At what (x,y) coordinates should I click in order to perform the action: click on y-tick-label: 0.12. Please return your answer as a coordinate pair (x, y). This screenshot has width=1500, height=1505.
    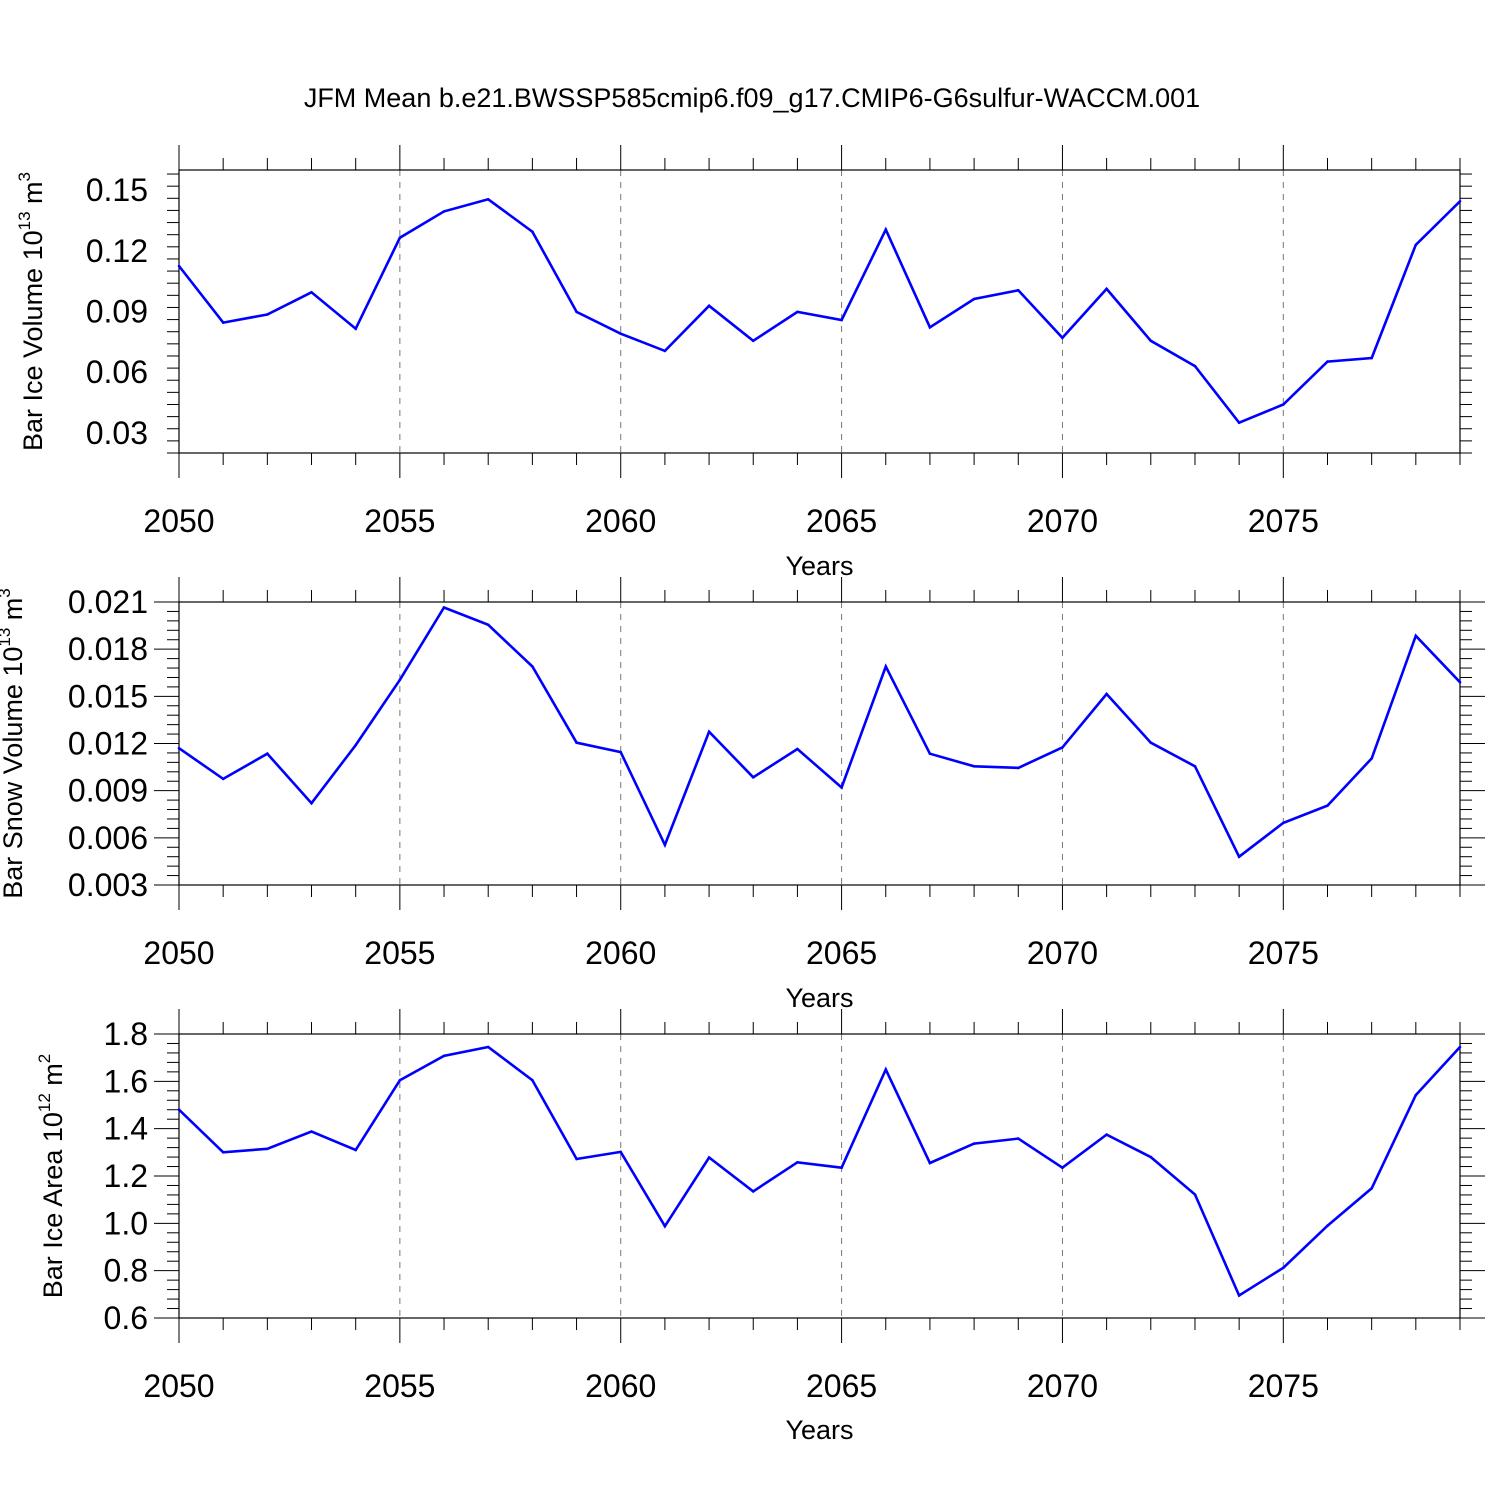
    Looking at the image, I should click on (117, 251).